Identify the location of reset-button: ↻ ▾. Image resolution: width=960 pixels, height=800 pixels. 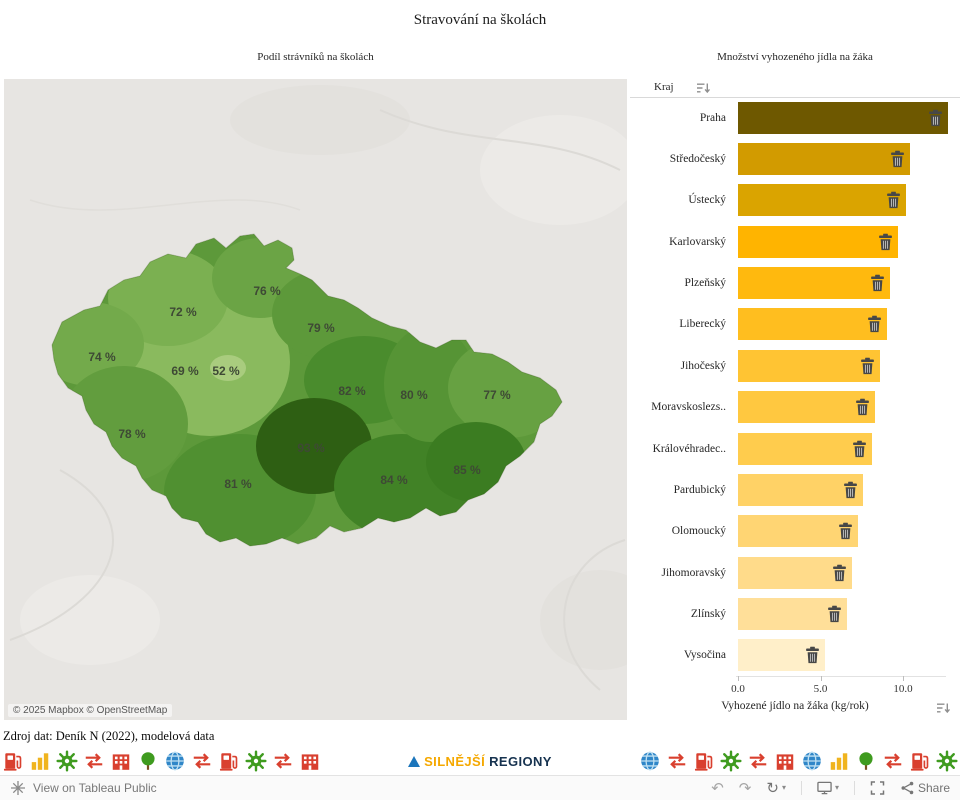
(776, 788).